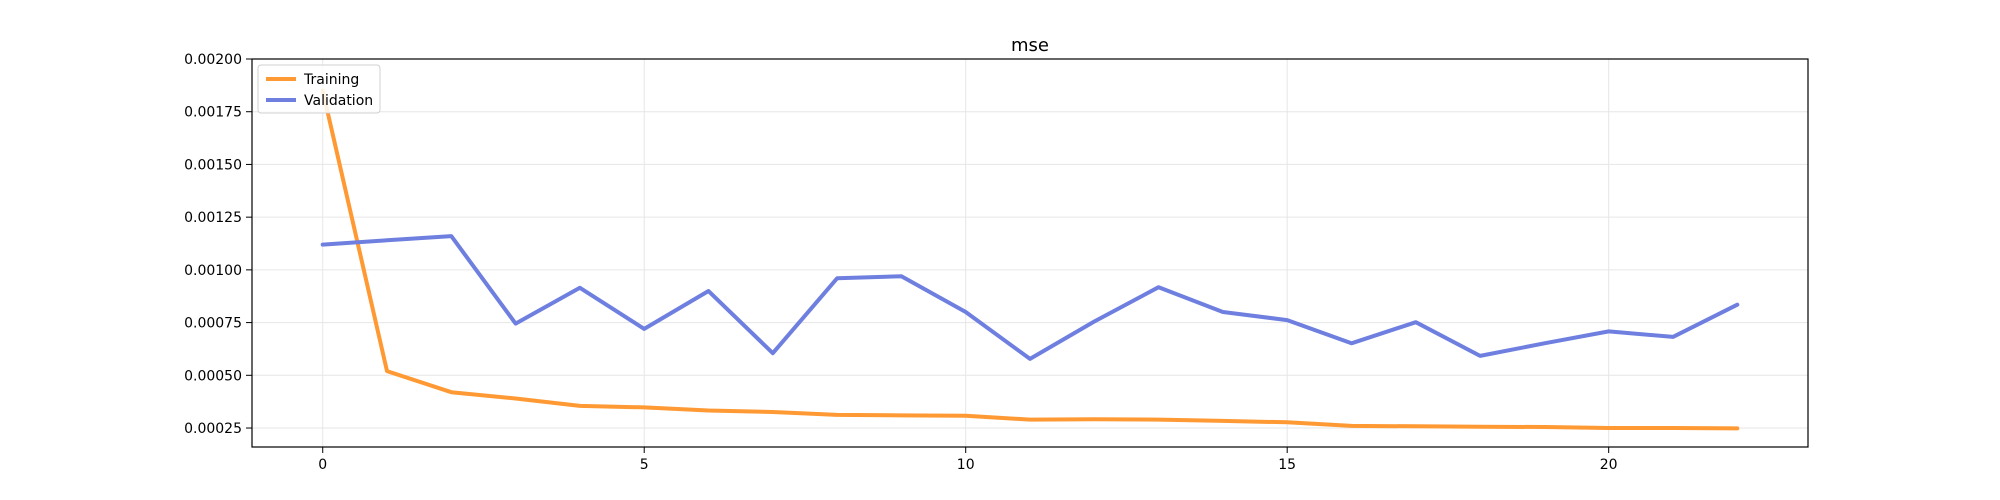 This screenshot has height=500, width=2000. What do you see at coordinates (213, 429) in the screenshot?
I see `y-tick-label: 0.00025` at bounding box center [213, 429].